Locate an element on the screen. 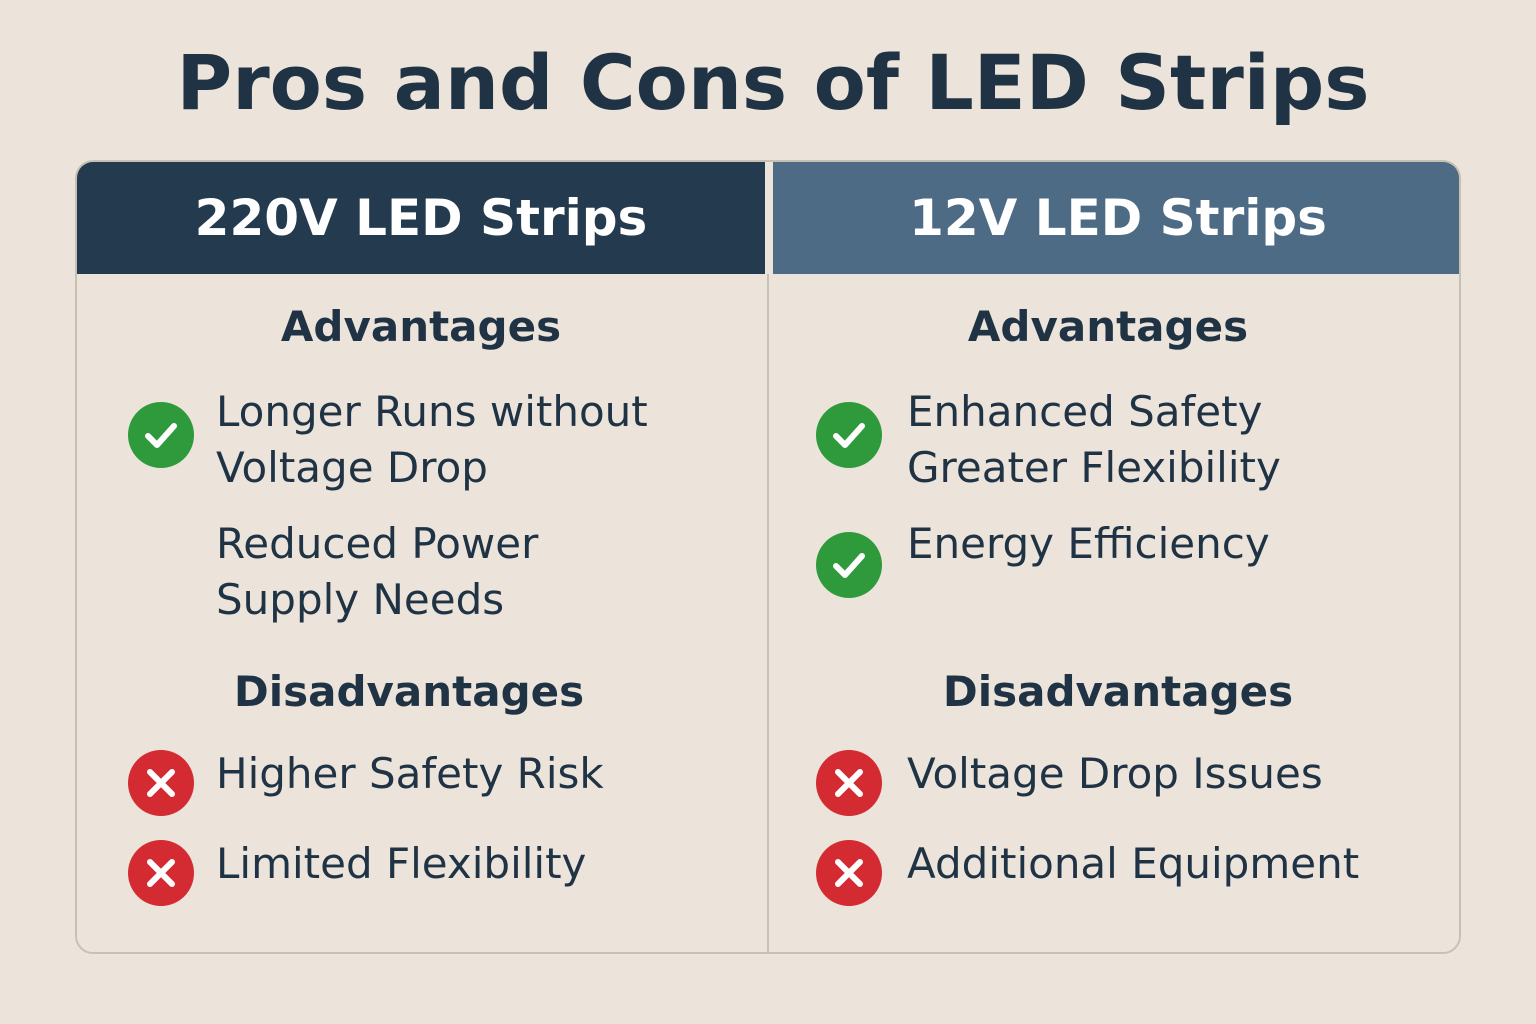  column-header-220v: 220V LED Strips is located at coordinates (421, 218).